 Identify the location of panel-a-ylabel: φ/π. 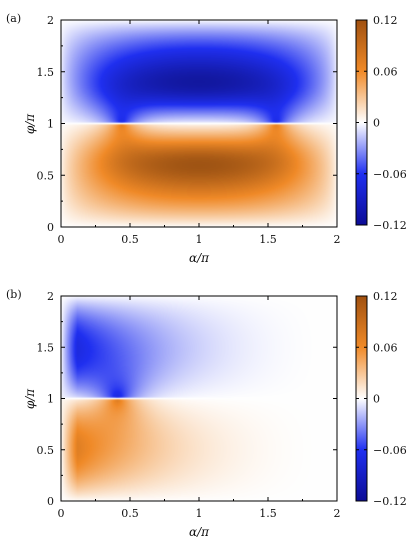
(30, 123).